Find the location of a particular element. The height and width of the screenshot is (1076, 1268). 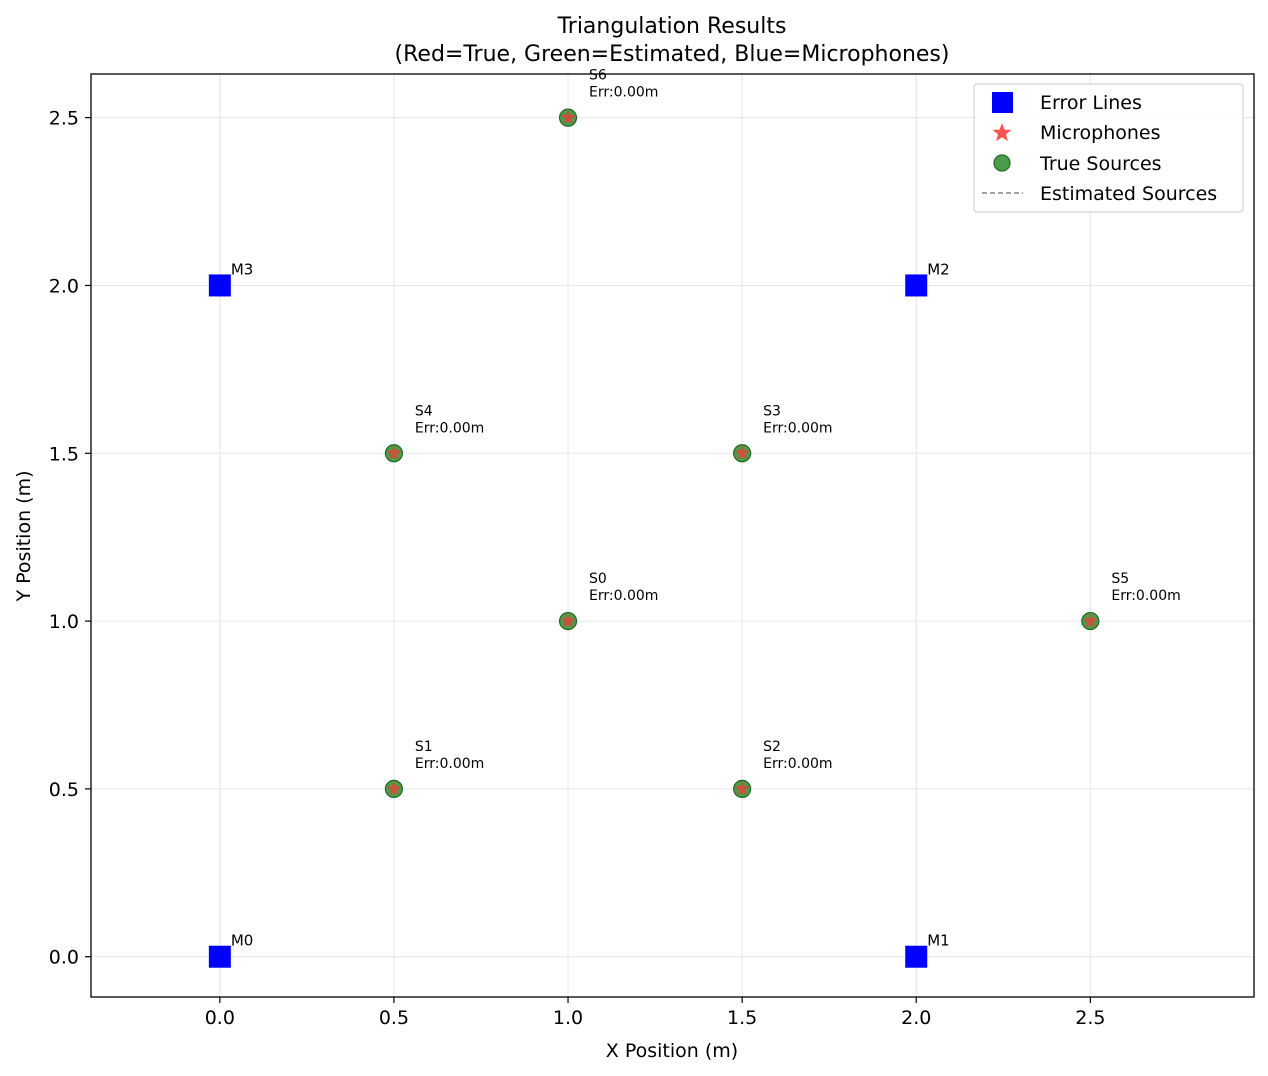

x-axis-ticks: 0.0 0.5 1.0 1.5 2.0 2.5 is located at coordinates (655, 1013).